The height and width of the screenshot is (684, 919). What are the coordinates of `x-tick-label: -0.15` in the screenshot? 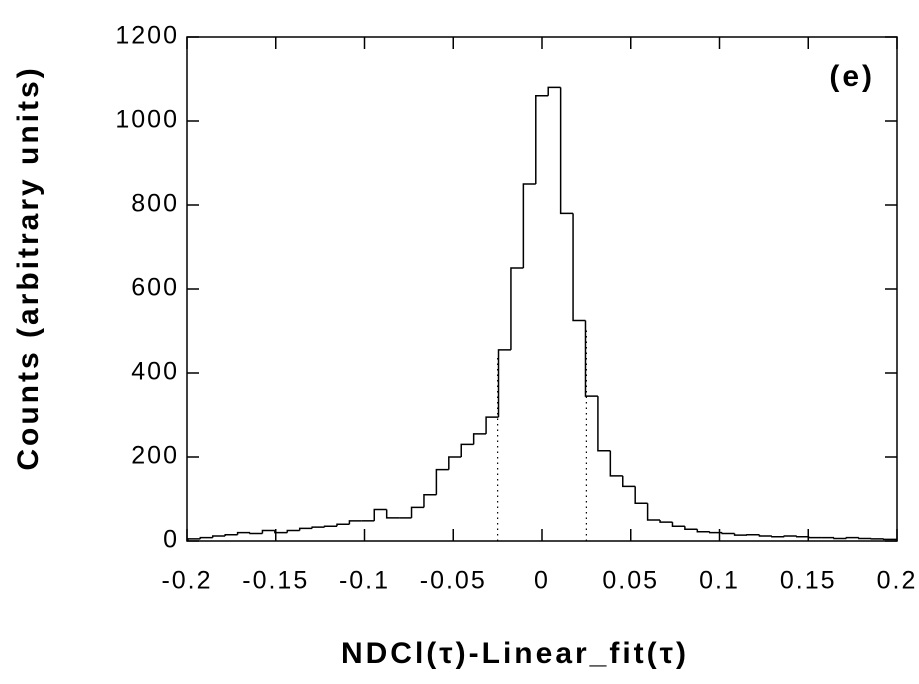 It's located at (275, 581).